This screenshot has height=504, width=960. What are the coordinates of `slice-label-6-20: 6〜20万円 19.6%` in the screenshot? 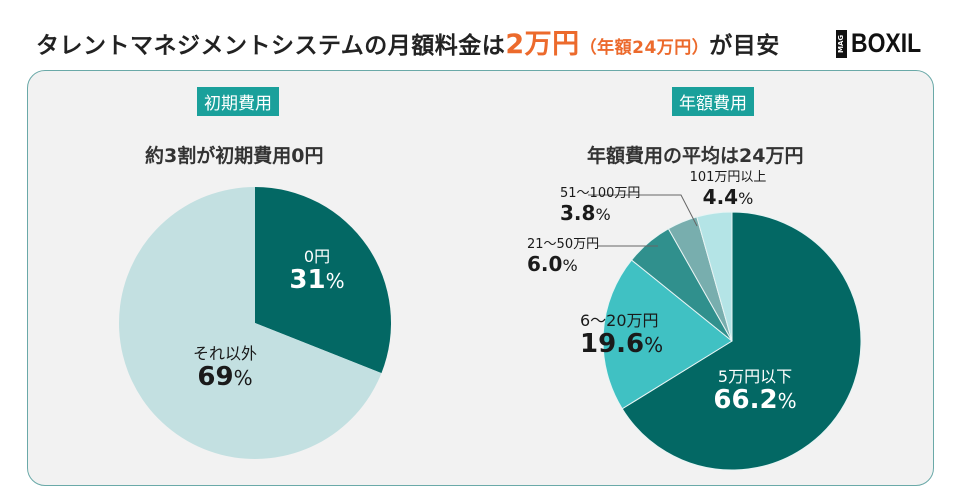 It's located at (628, 335).